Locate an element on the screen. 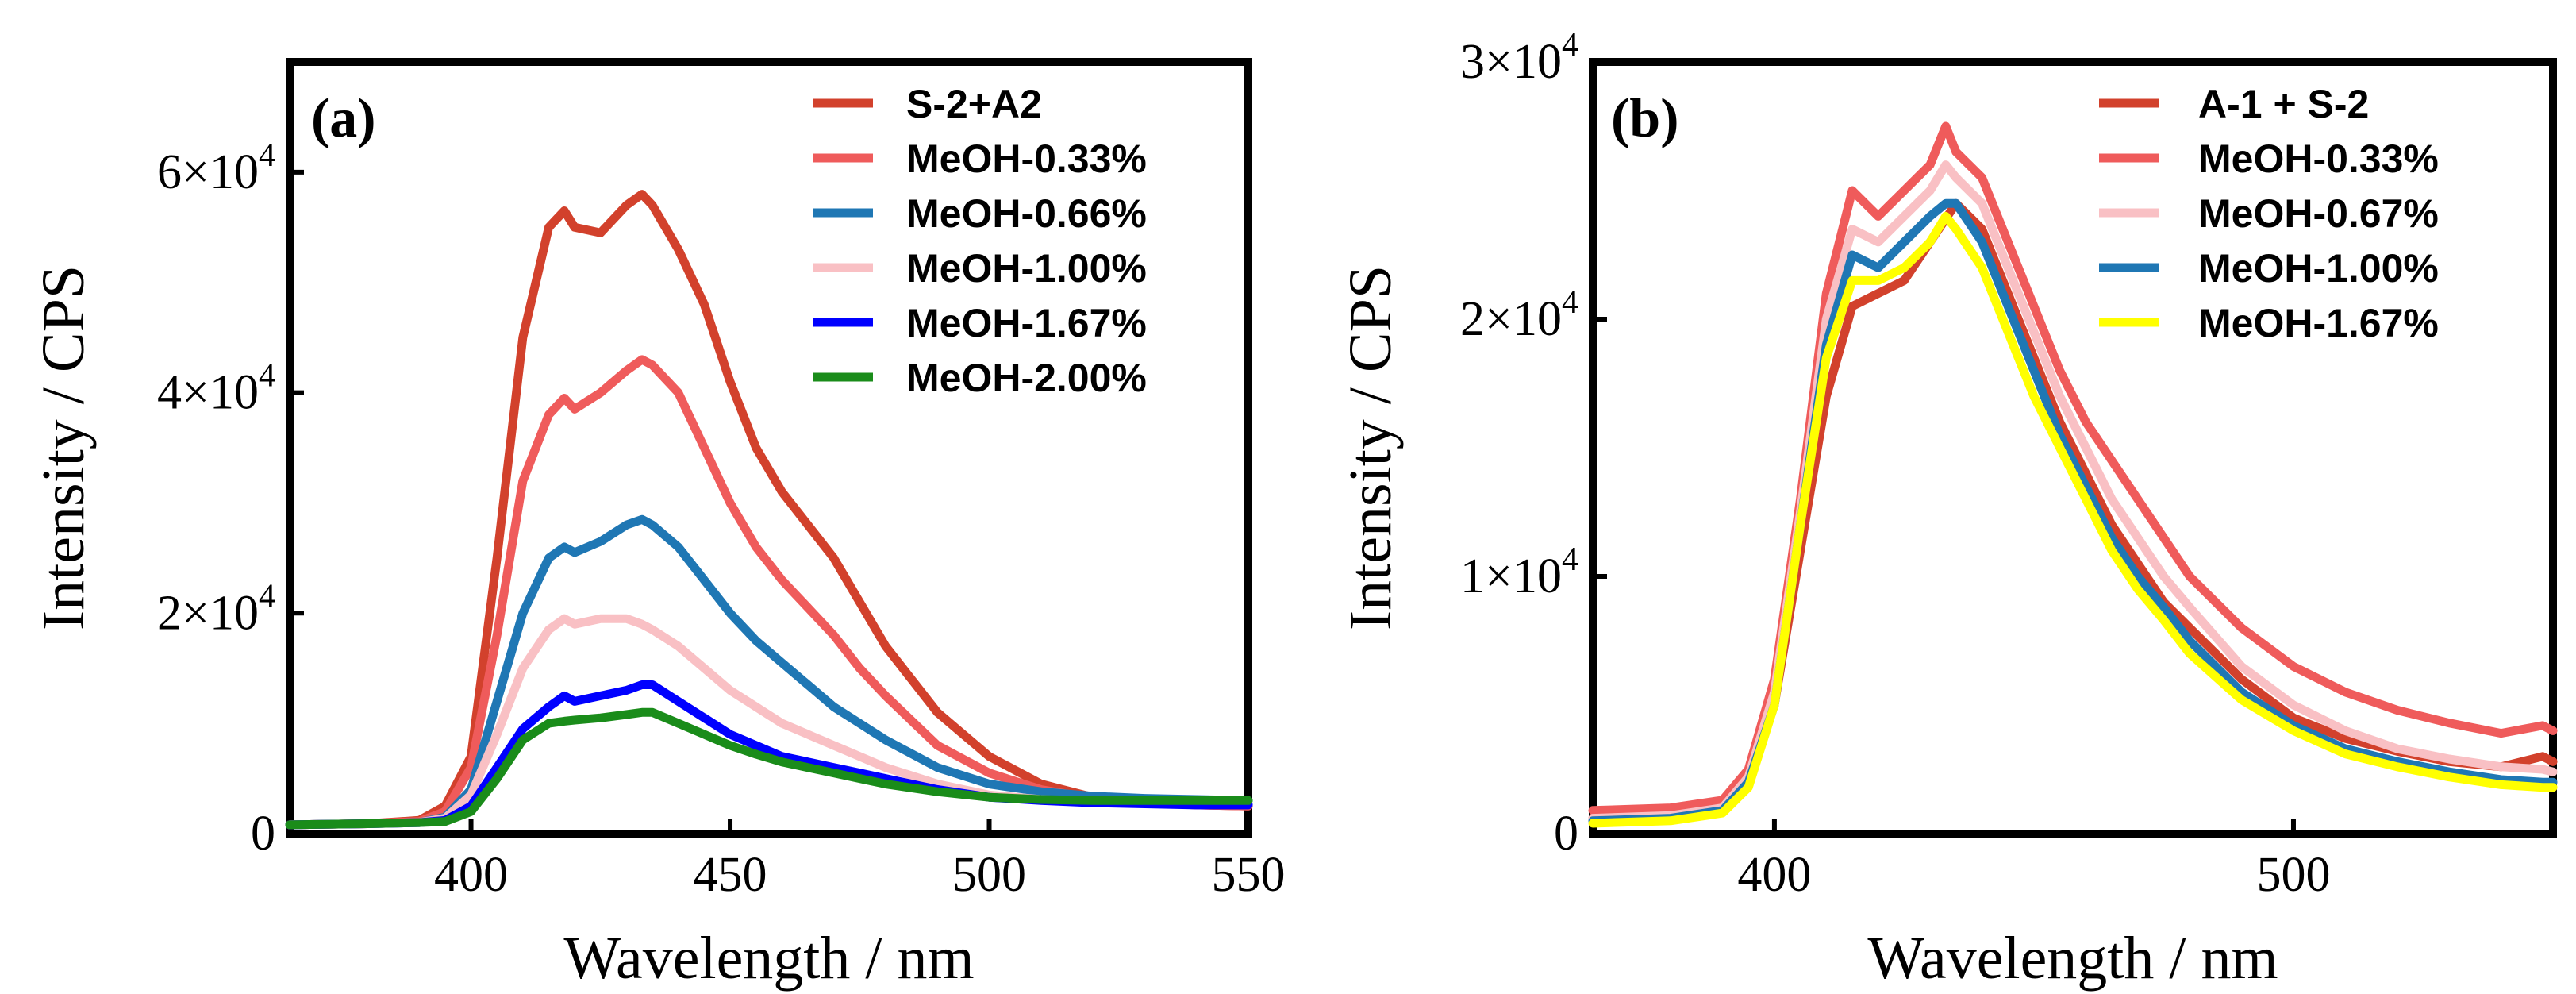 This screenshot has width=2576, height=994. y-tick-label: 1×10⁴ is located at coordinates (1519, 572).